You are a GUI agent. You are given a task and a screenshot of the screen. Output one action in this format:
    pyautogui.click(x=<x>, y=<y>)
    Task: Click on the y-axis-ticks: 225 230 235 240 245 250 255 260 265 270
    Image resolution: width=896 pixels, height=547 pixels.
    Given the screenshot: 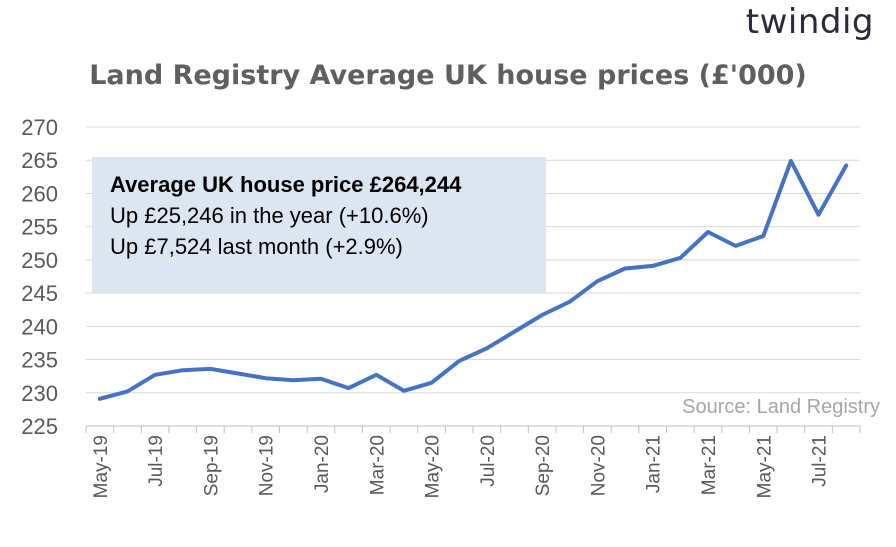 What is the action you would take?
    pyautogui.click(x=39, y=277)
    